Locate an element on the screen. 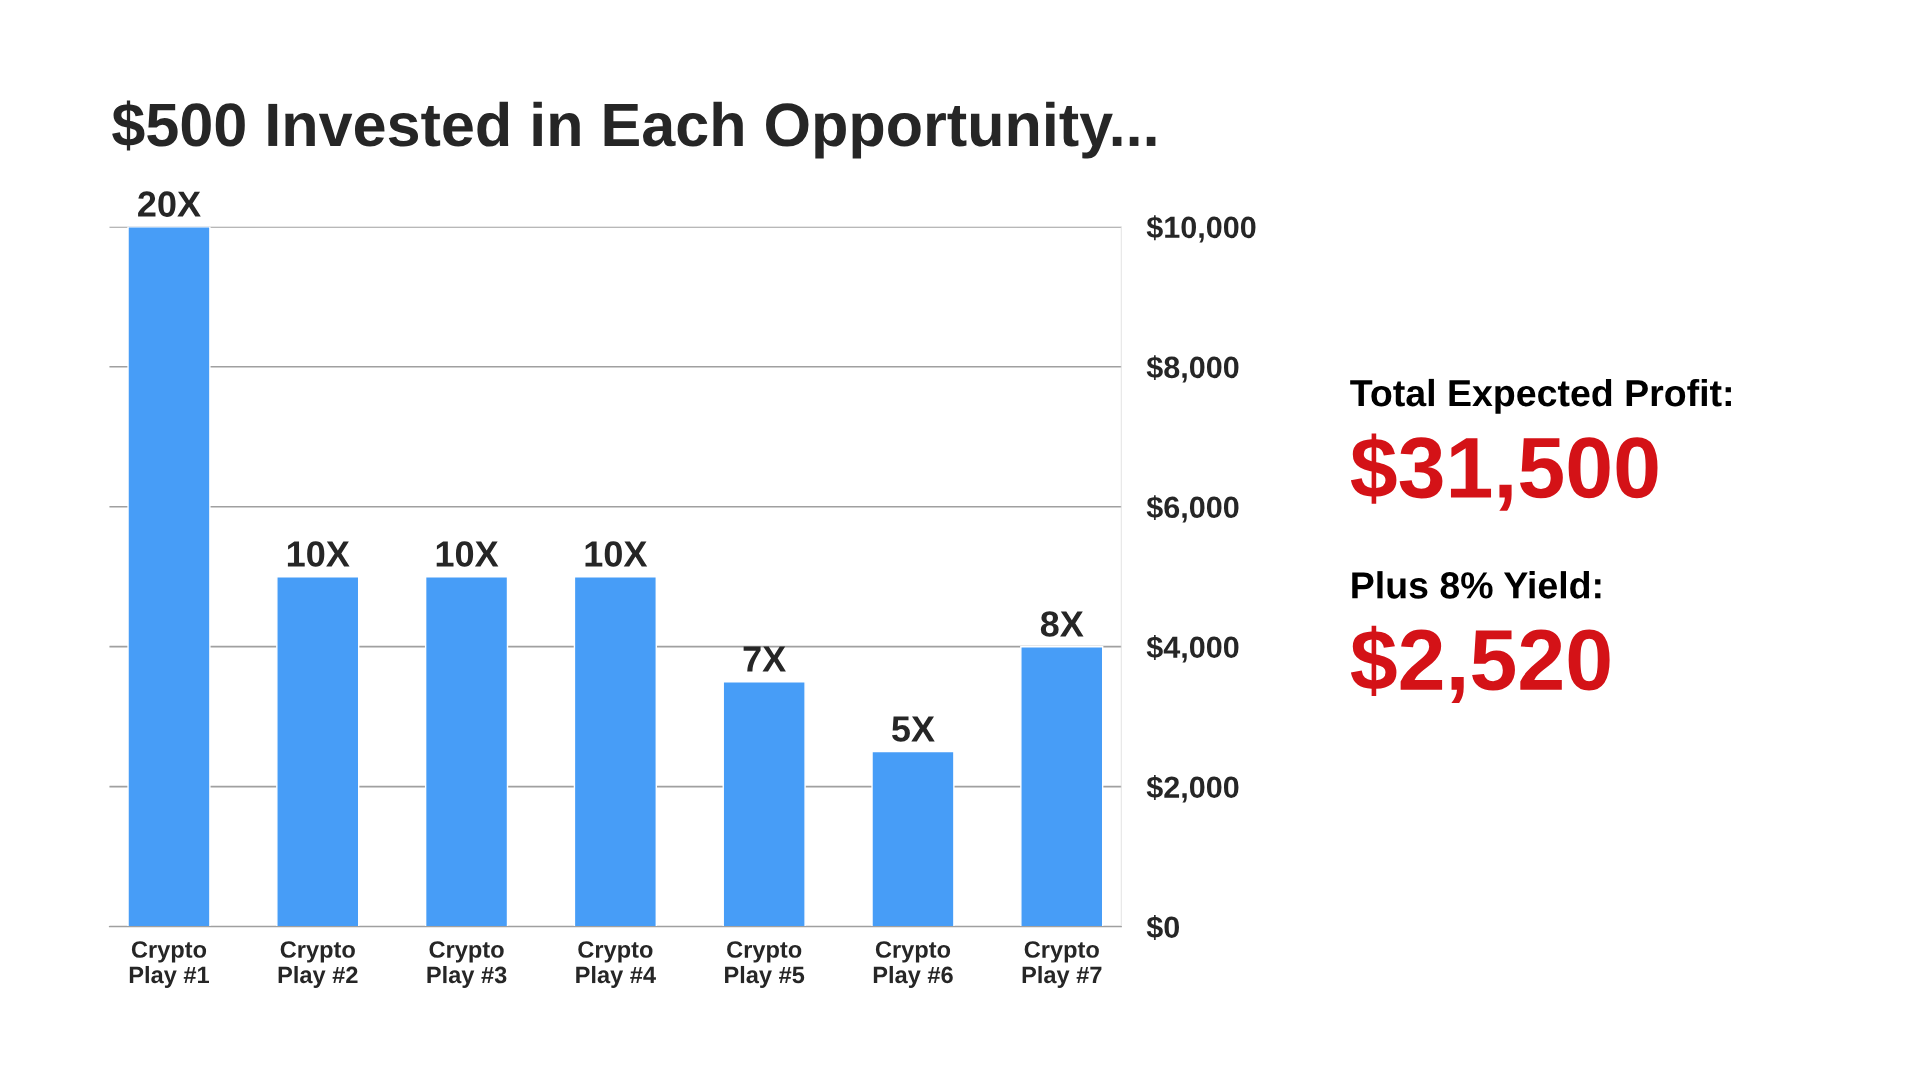 The image size is (1920, 1080). x-tick-label: Crypto Play #6 is located at coordinates (913, 964).